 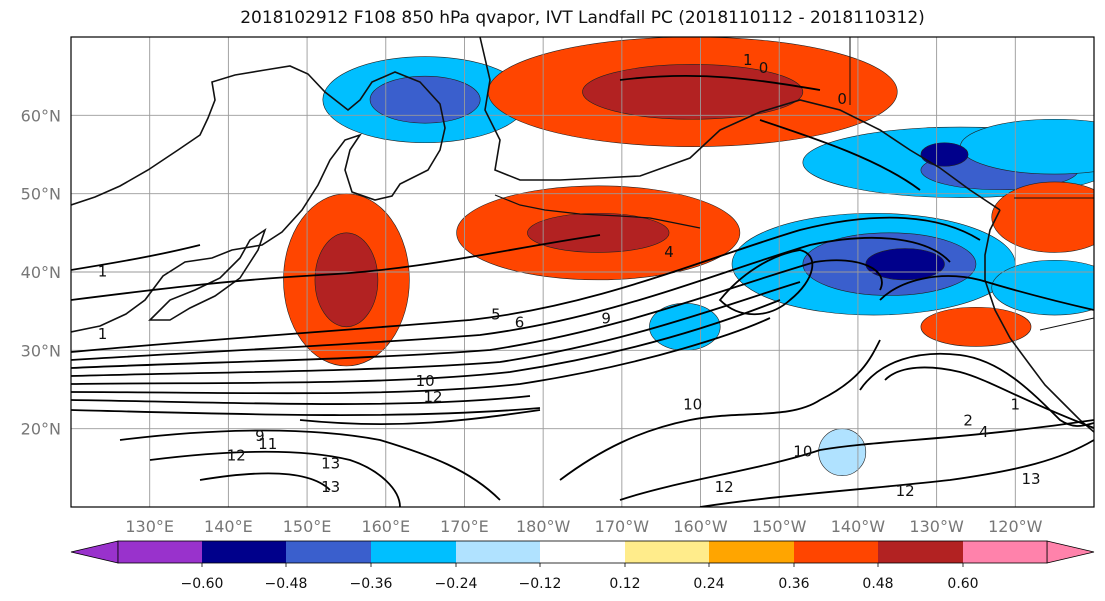 What do you see at coordinates (779, 526) in the screenshot?
I see `longitude-tick-label: 150°W` at bounding box center [779, 526].